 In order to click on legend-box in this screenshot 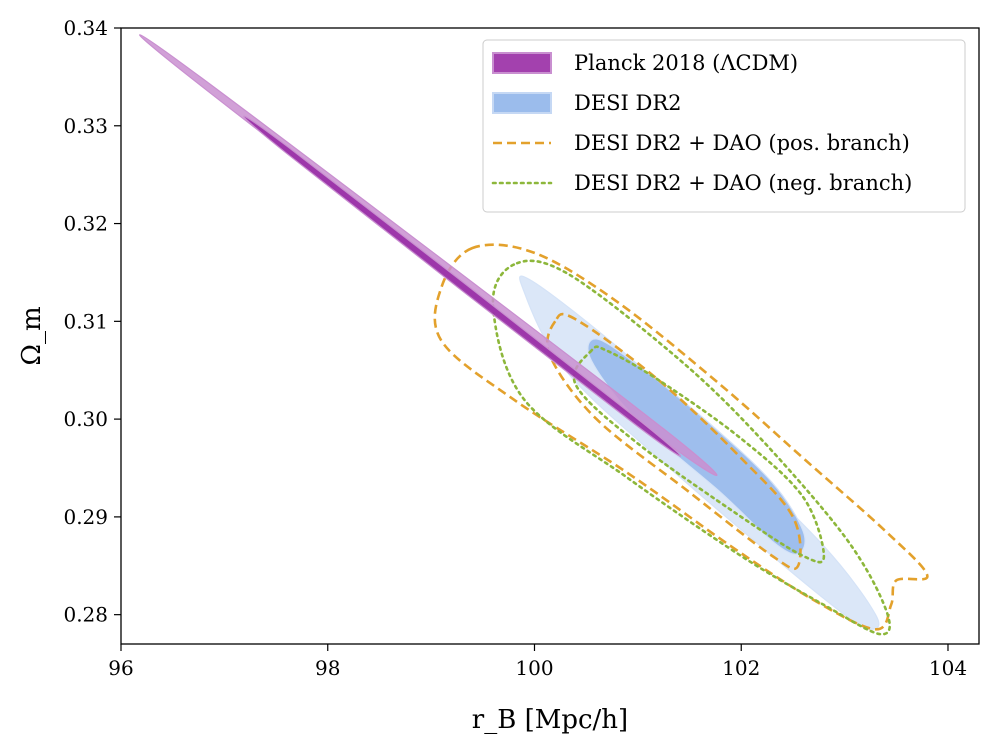, I will do `click(724, 126)`.